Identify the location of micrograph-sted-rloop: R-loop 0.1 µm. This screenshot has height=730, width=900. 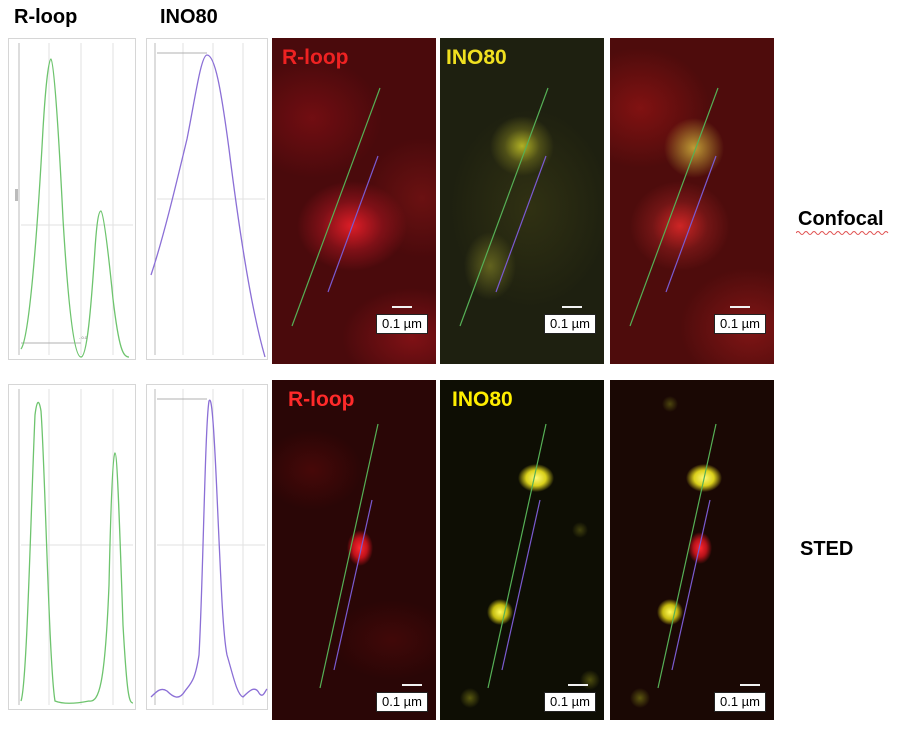
(354, 550).